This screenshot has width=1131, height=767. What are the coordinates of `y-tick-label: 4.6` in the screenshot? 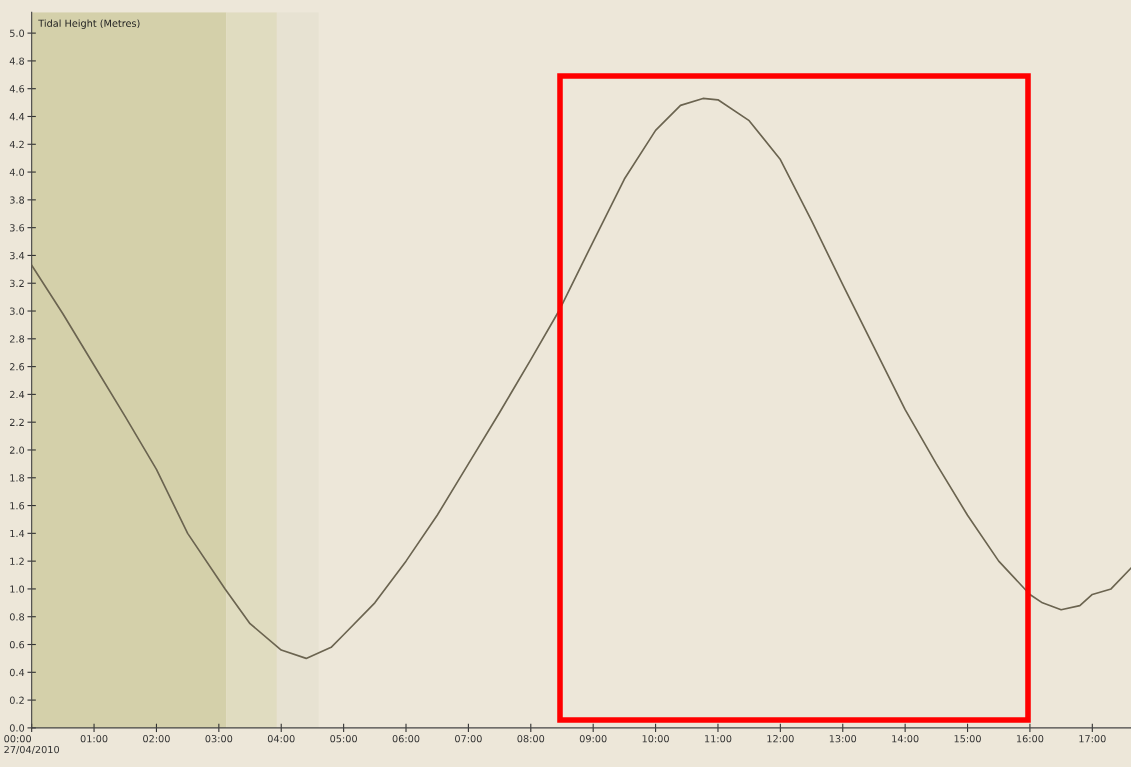 It's located at (17, 89).